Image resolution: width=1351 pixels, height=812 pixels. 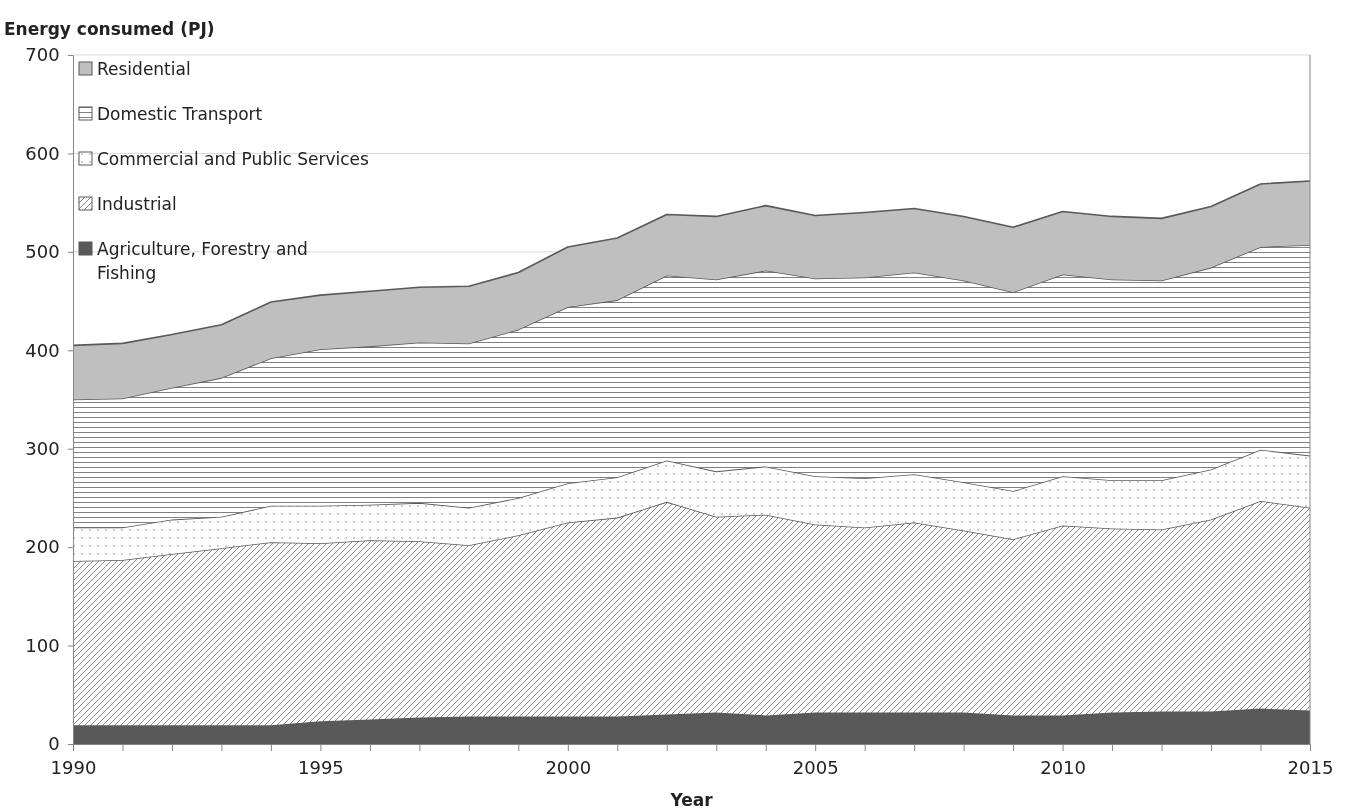 What do you see at coordinates (691, 800) in the screenshot?
I see `x-axis-title: Year` at bounding box center [691, 800].